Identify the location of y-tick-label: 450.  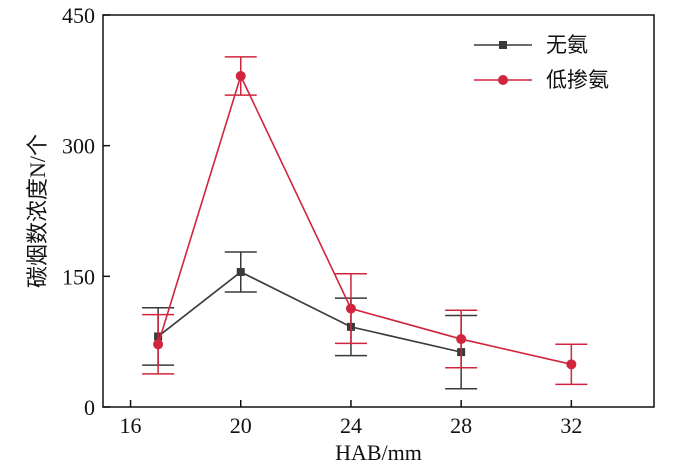
(78, 15).